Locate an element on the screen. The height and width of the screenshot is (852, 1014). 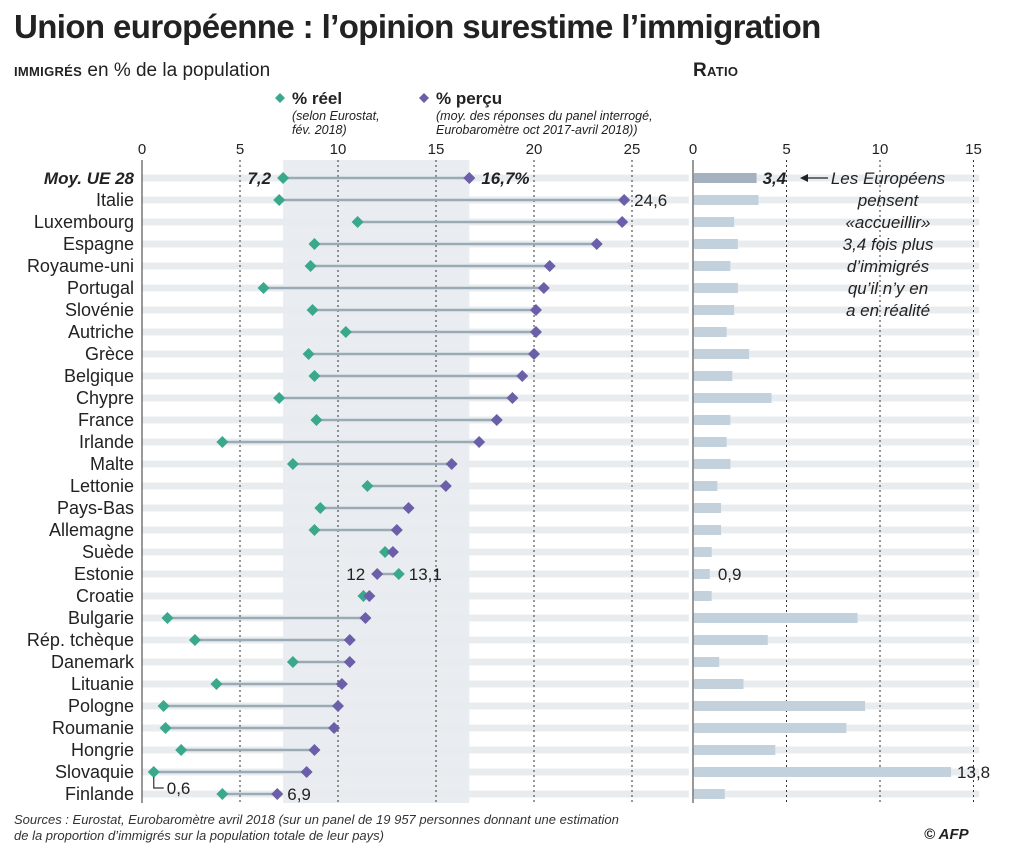
tick-label-right: 10 is located at coordinates (880, 149).